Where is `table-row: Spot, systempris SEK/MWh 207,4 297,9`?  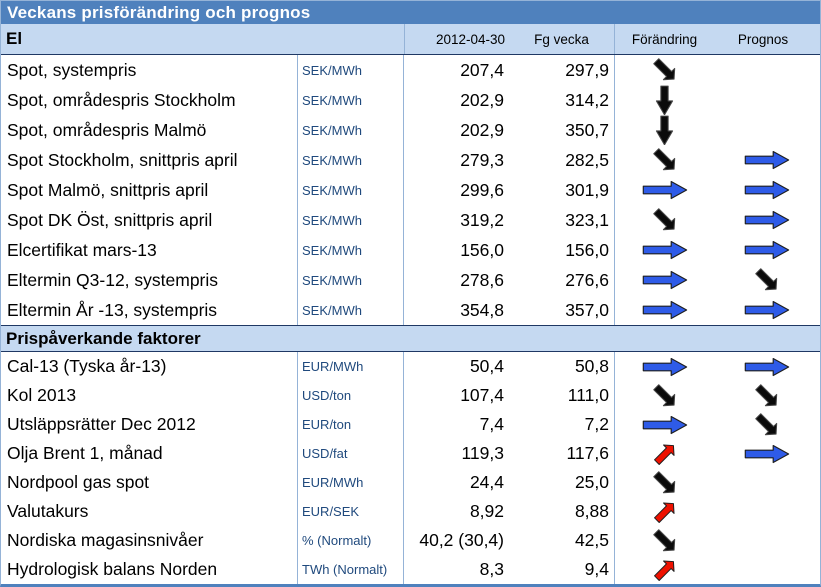 table-row: Spot, systempris SEK/MWh 207,4 297,9 is located at coordinates (410, 70).